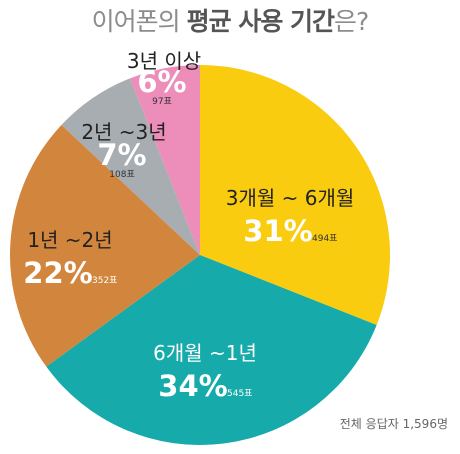  Describe the element at coordinates (205, 353) in the screenshot. I see `slice-label-2: 6개월 ~1년` at that location.